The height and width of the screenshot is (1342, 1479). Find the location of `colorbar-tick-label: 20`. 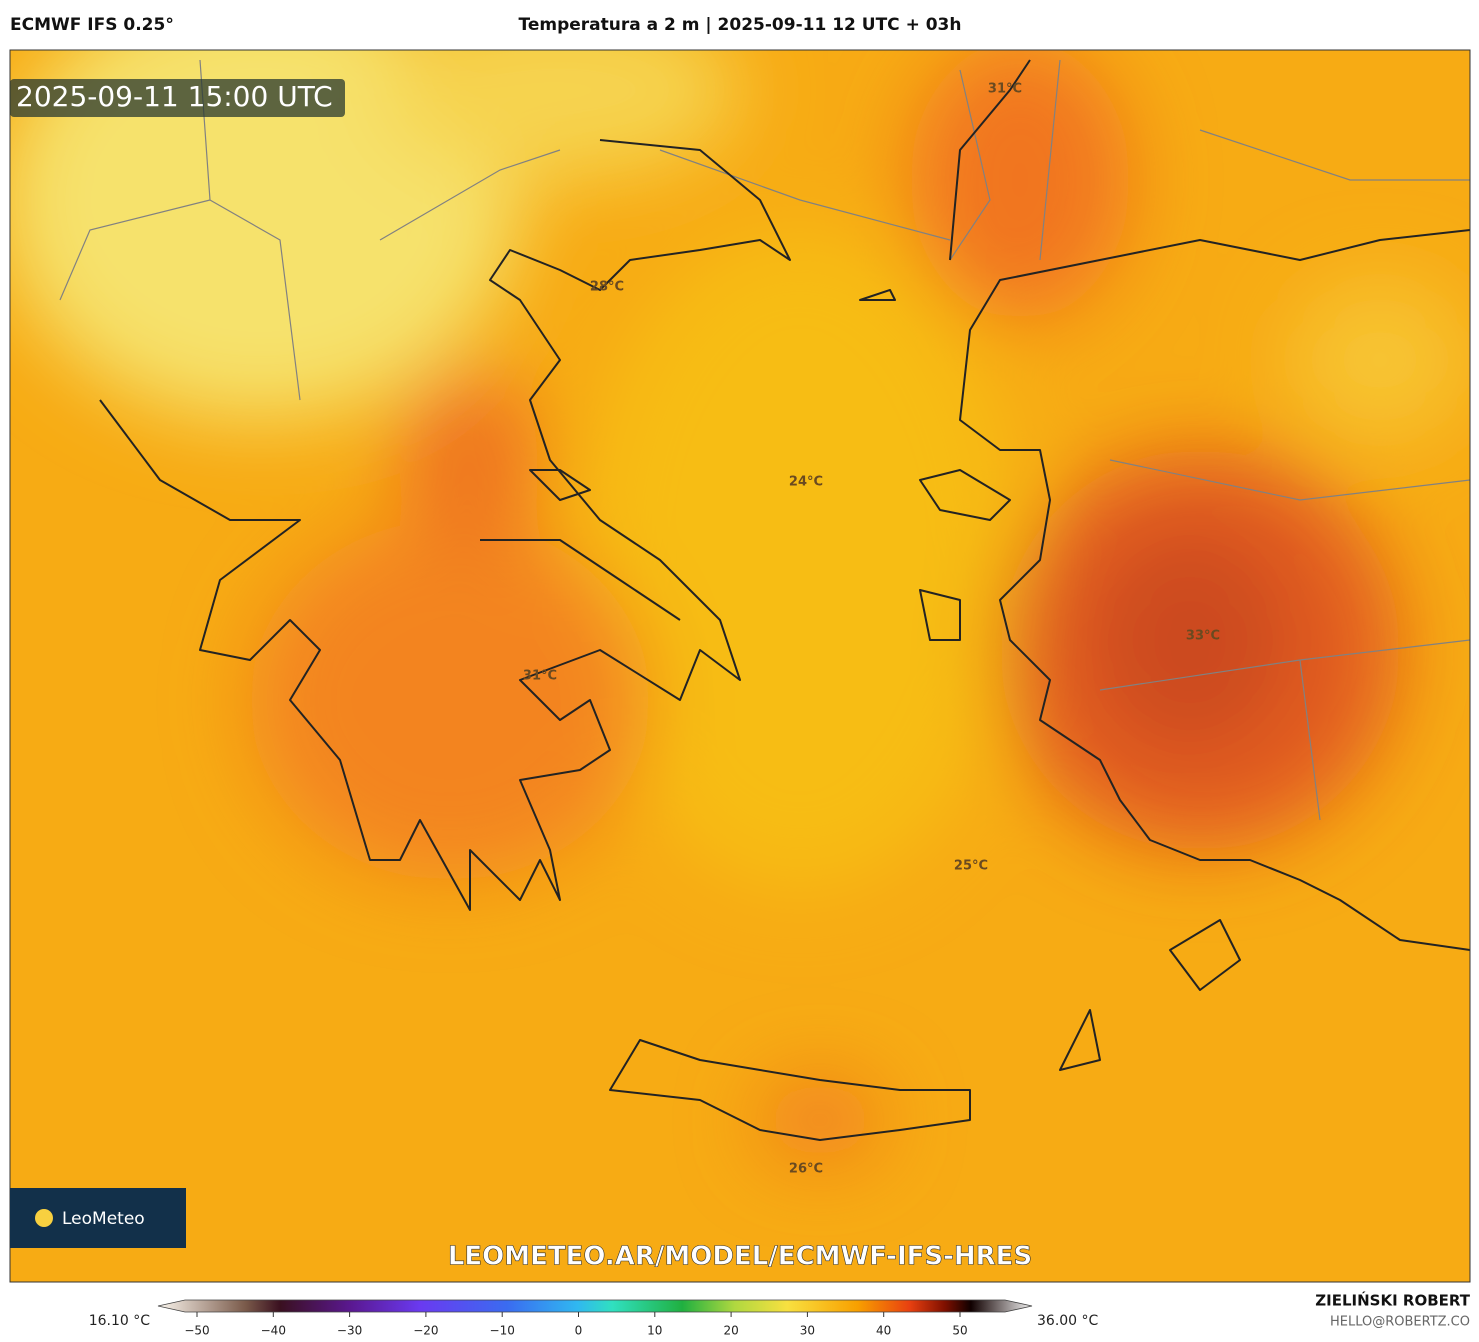

colorbar-tick-label: 20 is located at coordinates (730, 1331).